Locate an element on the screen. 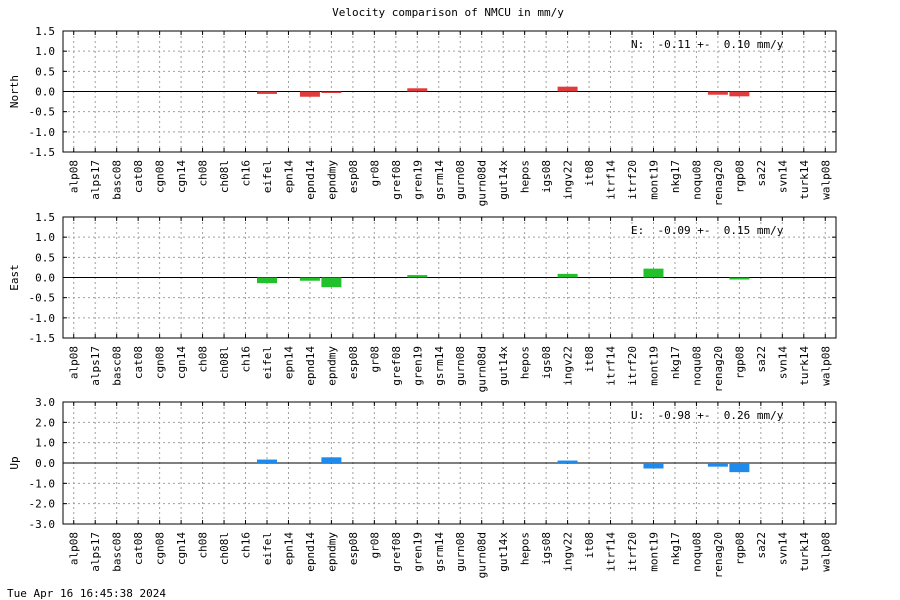  y-axis-label: North is located at coordinates (14, 91).